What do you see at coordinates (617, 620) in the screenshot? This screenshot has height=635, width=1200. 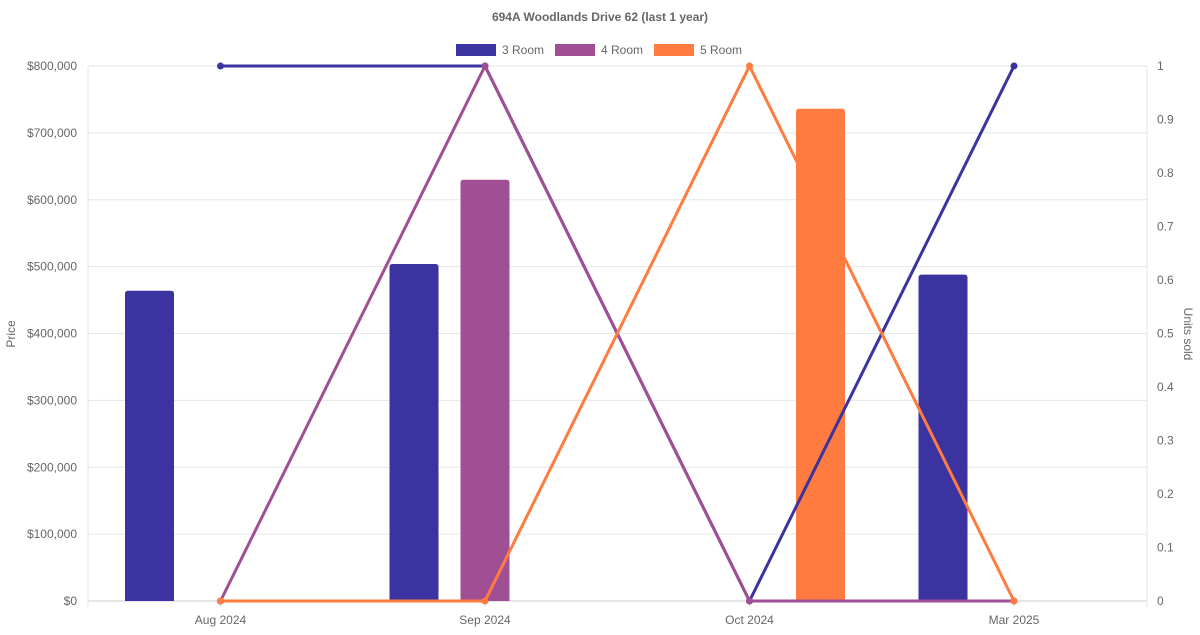 I see `x-axis-ticks: Aug 2024 Sep 2024 Oct 2024 Mar 2025` at bounding box center [617, 620].